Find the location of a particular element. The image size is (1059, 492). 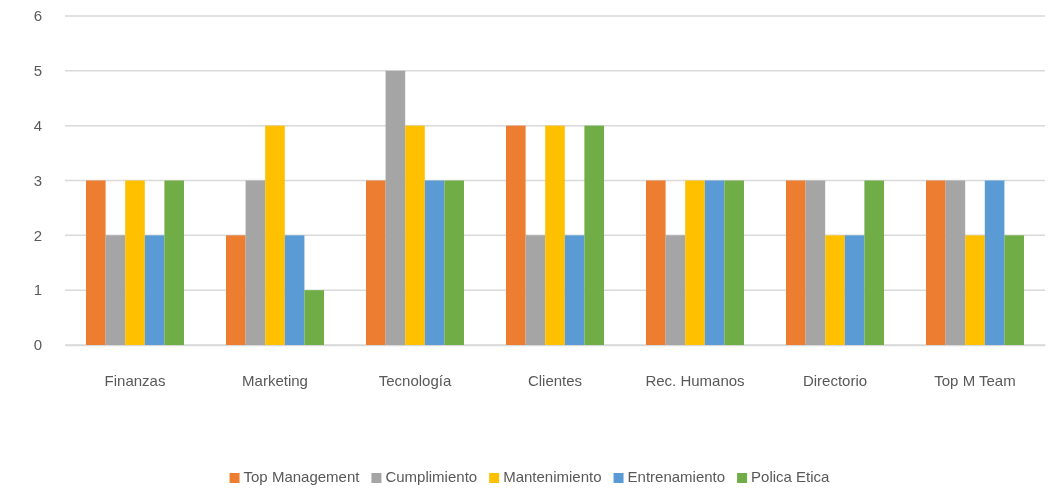

y-tick-label: 1 is located at coordinates (37, 290).